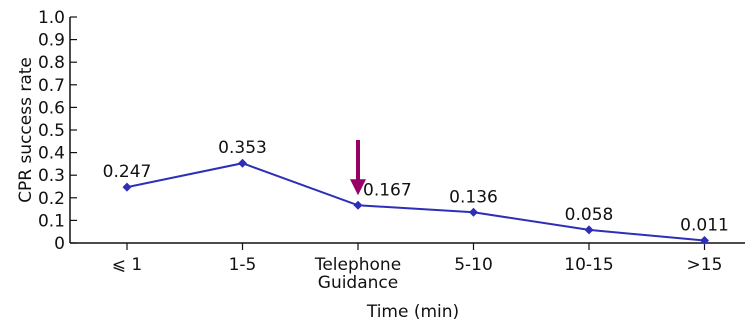 Image resolution: width=752 pixels, height=323 pixels. I want to click on x-tick-label: 10-15, so click(588, 265).